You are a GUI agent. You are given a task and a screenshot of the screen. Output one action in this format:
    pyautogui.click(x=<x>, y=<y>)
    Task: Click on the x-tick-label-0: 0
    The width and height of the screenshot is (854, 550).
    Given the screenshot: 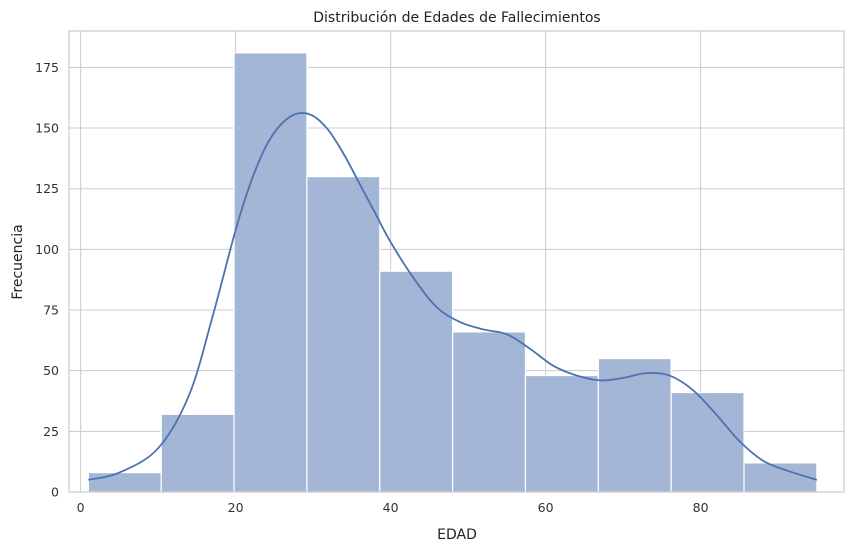 What is the action you would take?
    pyautogui.click(x=81, y=507)
    